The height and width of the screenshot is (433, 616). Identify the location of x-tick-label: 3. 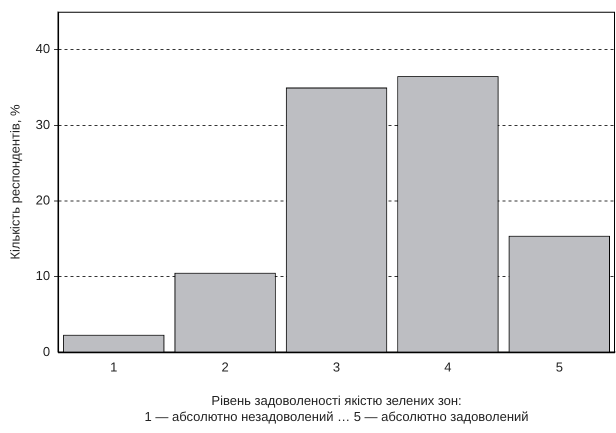
(336, 367).